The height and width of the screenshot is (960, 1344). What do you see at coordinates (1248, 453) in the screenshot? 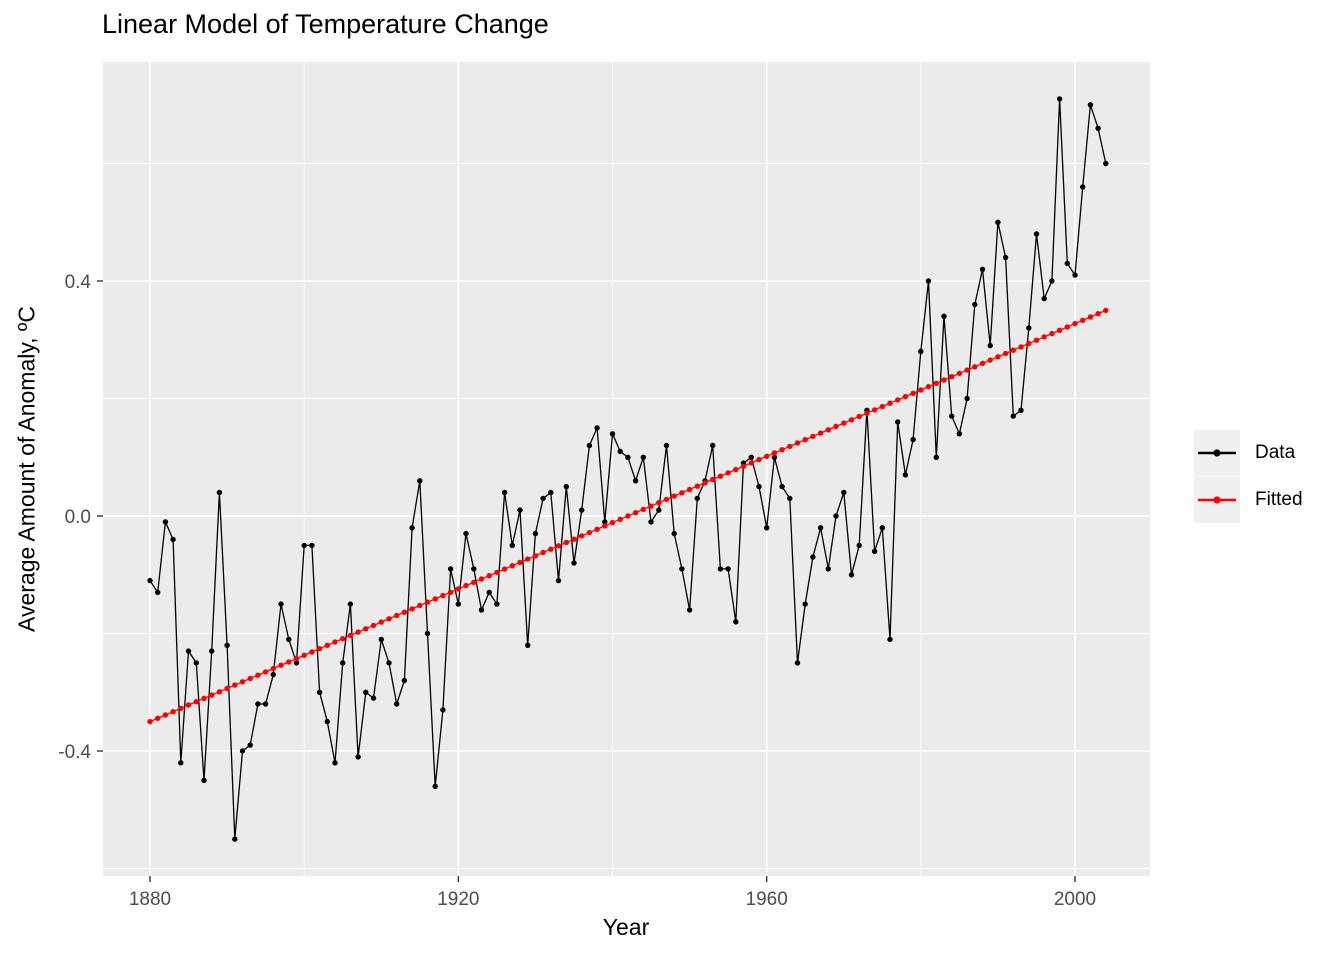
I see `legend-item-data: Data` at bounding box center [1248, 453].